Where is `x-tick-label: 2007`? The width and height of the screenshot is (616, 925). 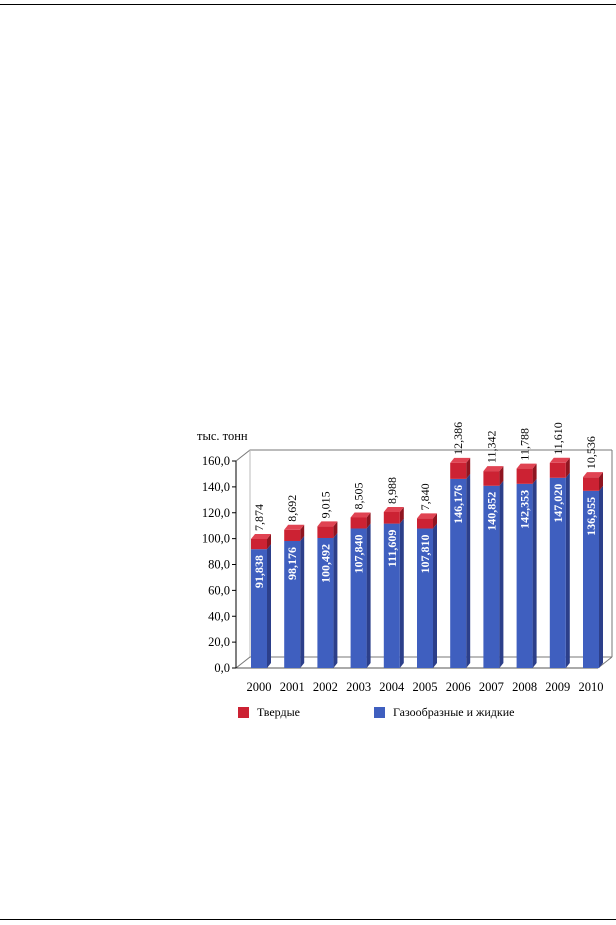 x-tick-label: 2007 is located at coordinates (491, 687).